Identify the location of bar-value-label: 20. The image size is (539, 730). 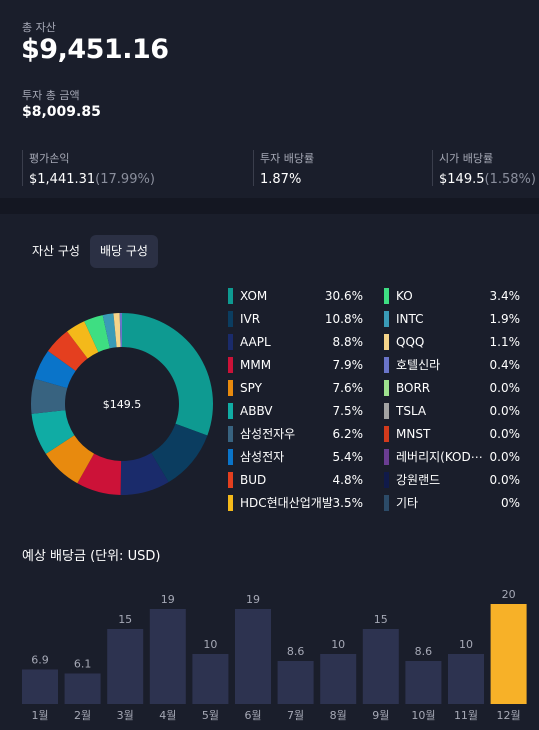
(509, 594).